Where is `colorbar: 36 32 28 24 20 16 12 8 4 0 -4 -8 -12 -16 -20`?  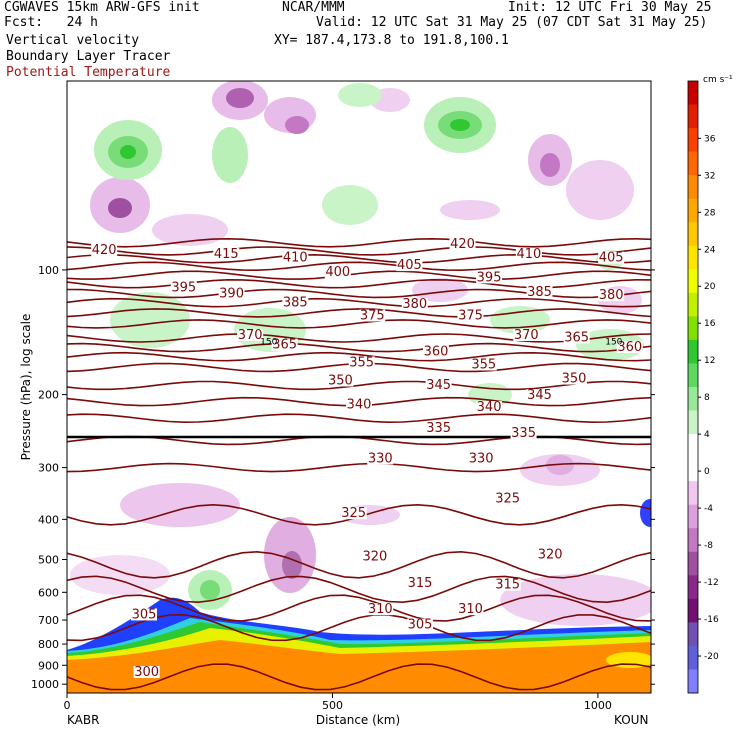 colorbar: 36 32 28 24 20 16 12 8 4 0 -4 -8 -12 -16 -20 is located at coordinates (703, 387).